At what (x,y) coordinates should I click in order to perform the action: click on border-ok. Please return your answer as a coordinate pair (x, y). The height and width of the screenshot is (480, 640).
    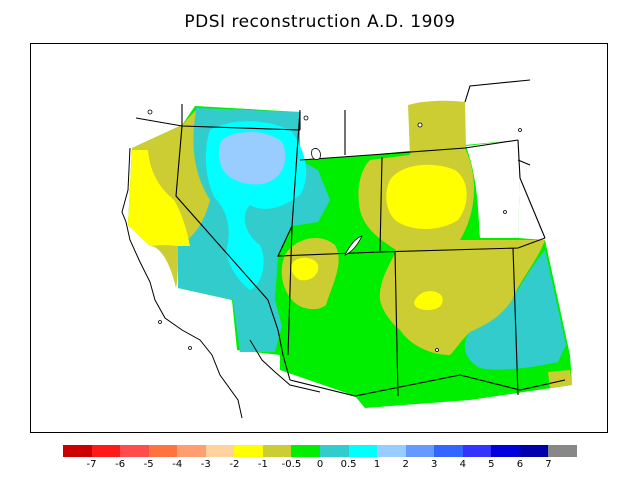
    Looking at the image, I should click on (515, 321).